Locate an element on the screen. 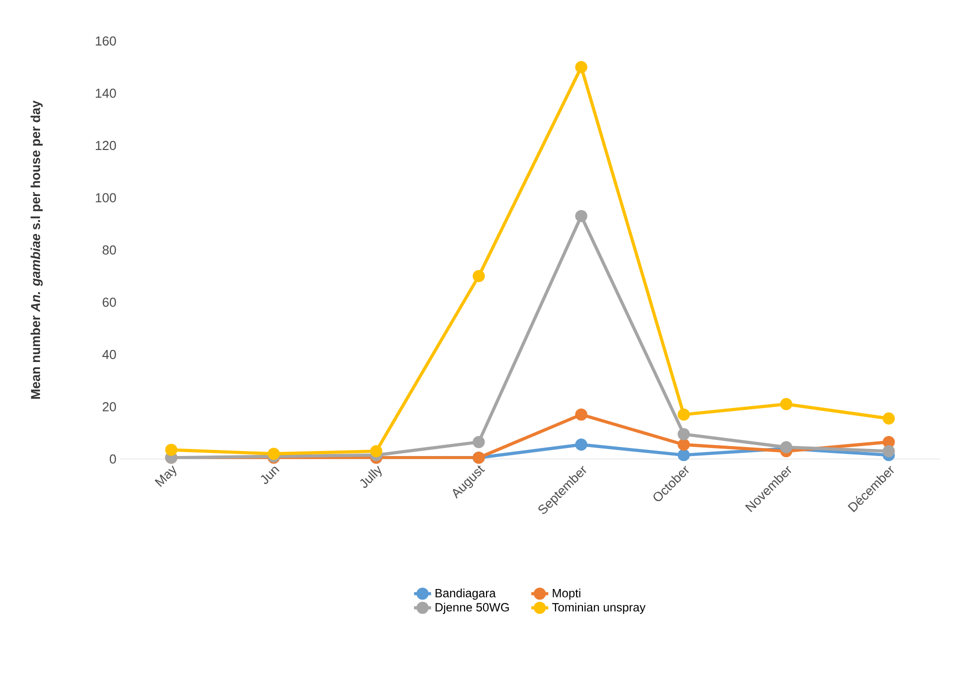  y-axis-title: Mean number An. gambiae s.l per house per day is located at coordinates (36, 249).